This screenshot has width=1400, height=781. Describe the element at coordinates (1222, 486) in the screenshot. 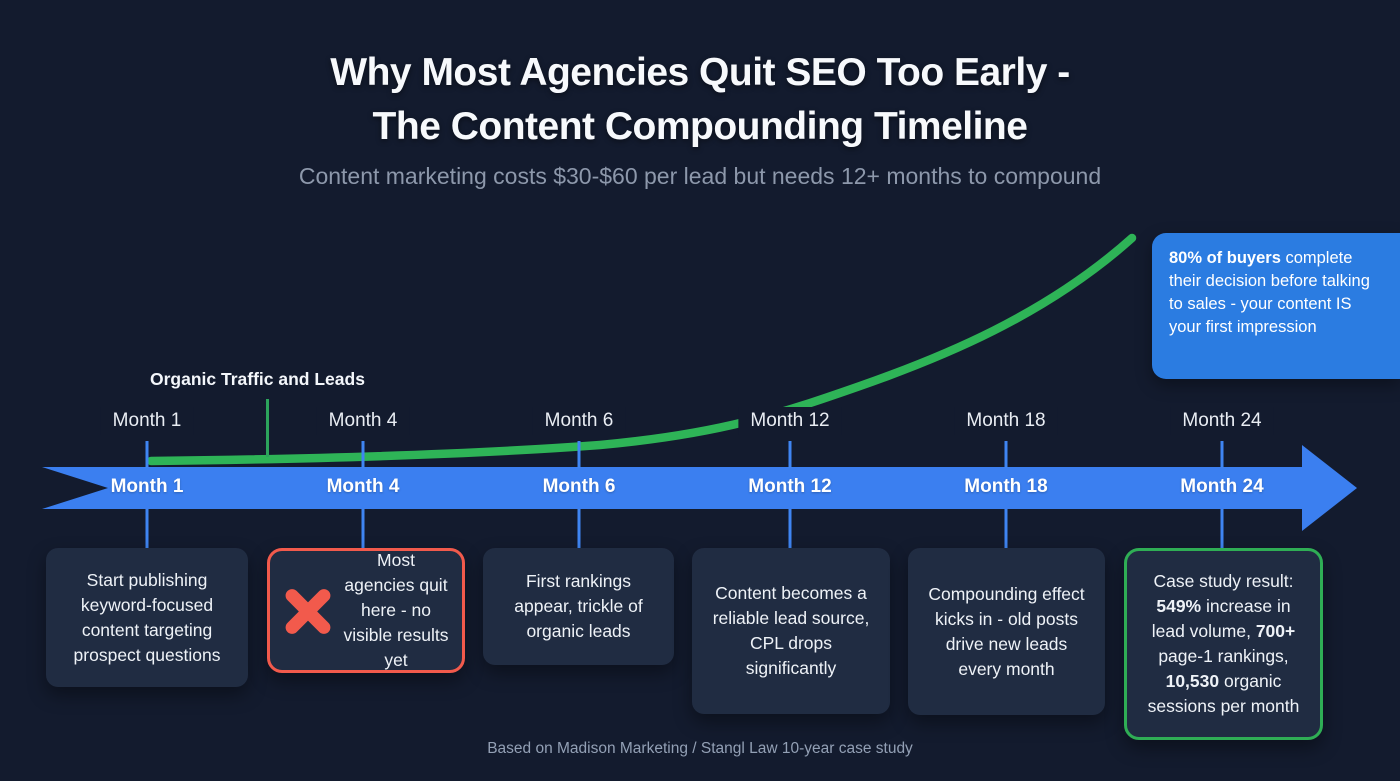

I see `month-label-bar-24: Month 24` at that location.